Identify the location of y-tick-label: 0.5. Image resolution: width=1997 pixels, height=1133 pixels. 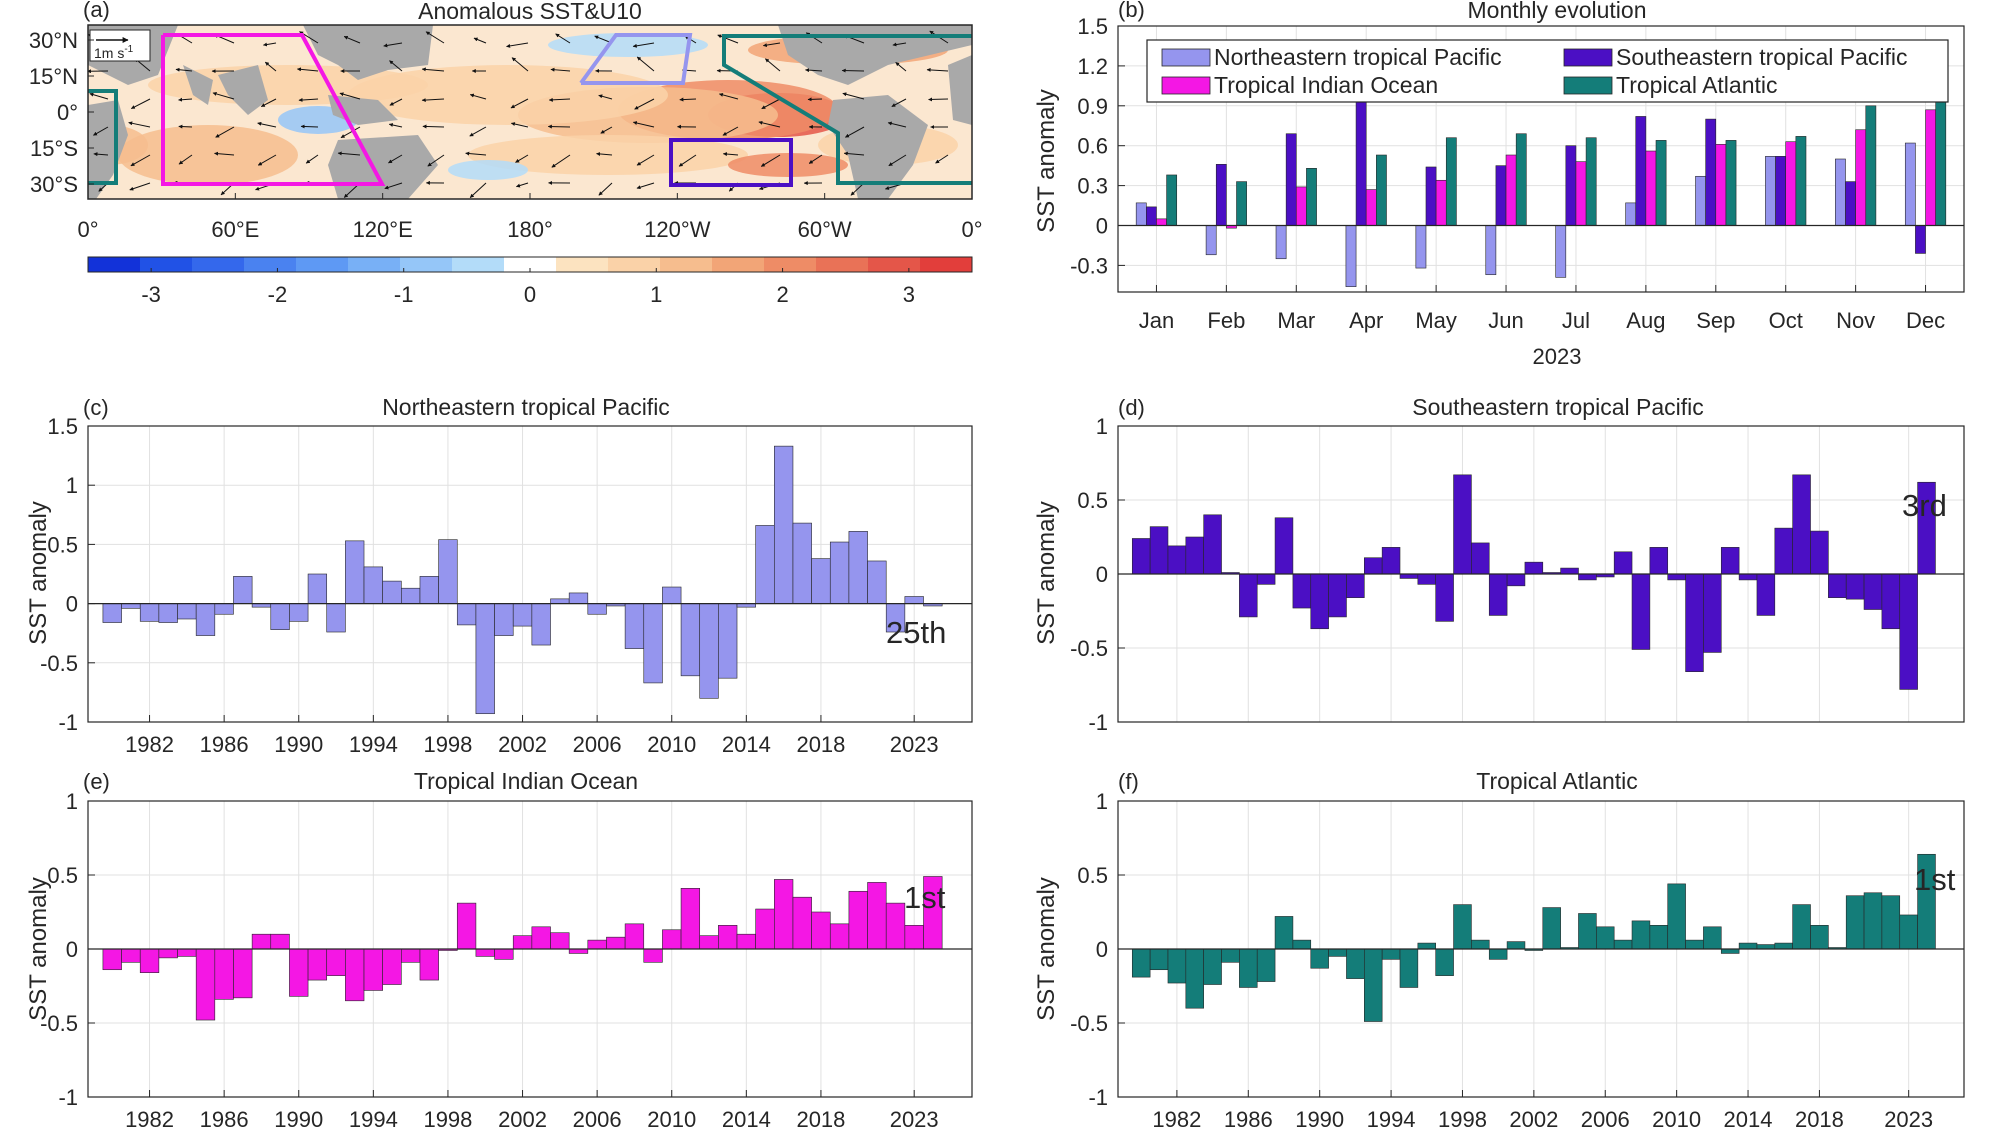
(1092, 875).